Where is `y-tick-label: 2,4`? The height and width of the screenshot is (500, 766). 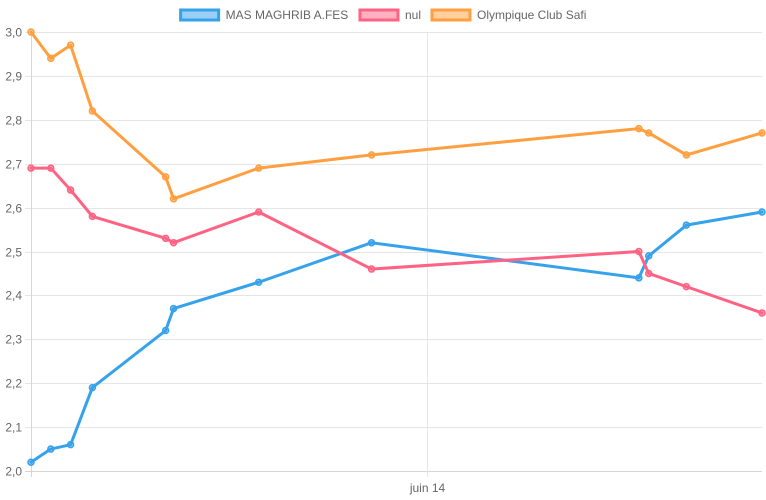 y-tick-label: 2,4 is located at coordinates (13, 296).